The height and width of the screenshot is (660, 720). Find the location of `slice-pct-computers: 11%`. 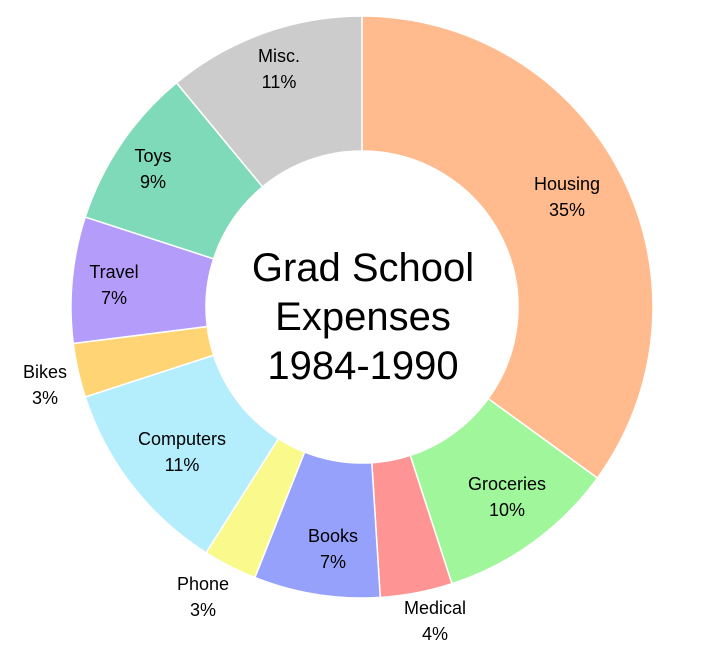

slice-pct-computers: 11% is located at coordinates (182, 465).